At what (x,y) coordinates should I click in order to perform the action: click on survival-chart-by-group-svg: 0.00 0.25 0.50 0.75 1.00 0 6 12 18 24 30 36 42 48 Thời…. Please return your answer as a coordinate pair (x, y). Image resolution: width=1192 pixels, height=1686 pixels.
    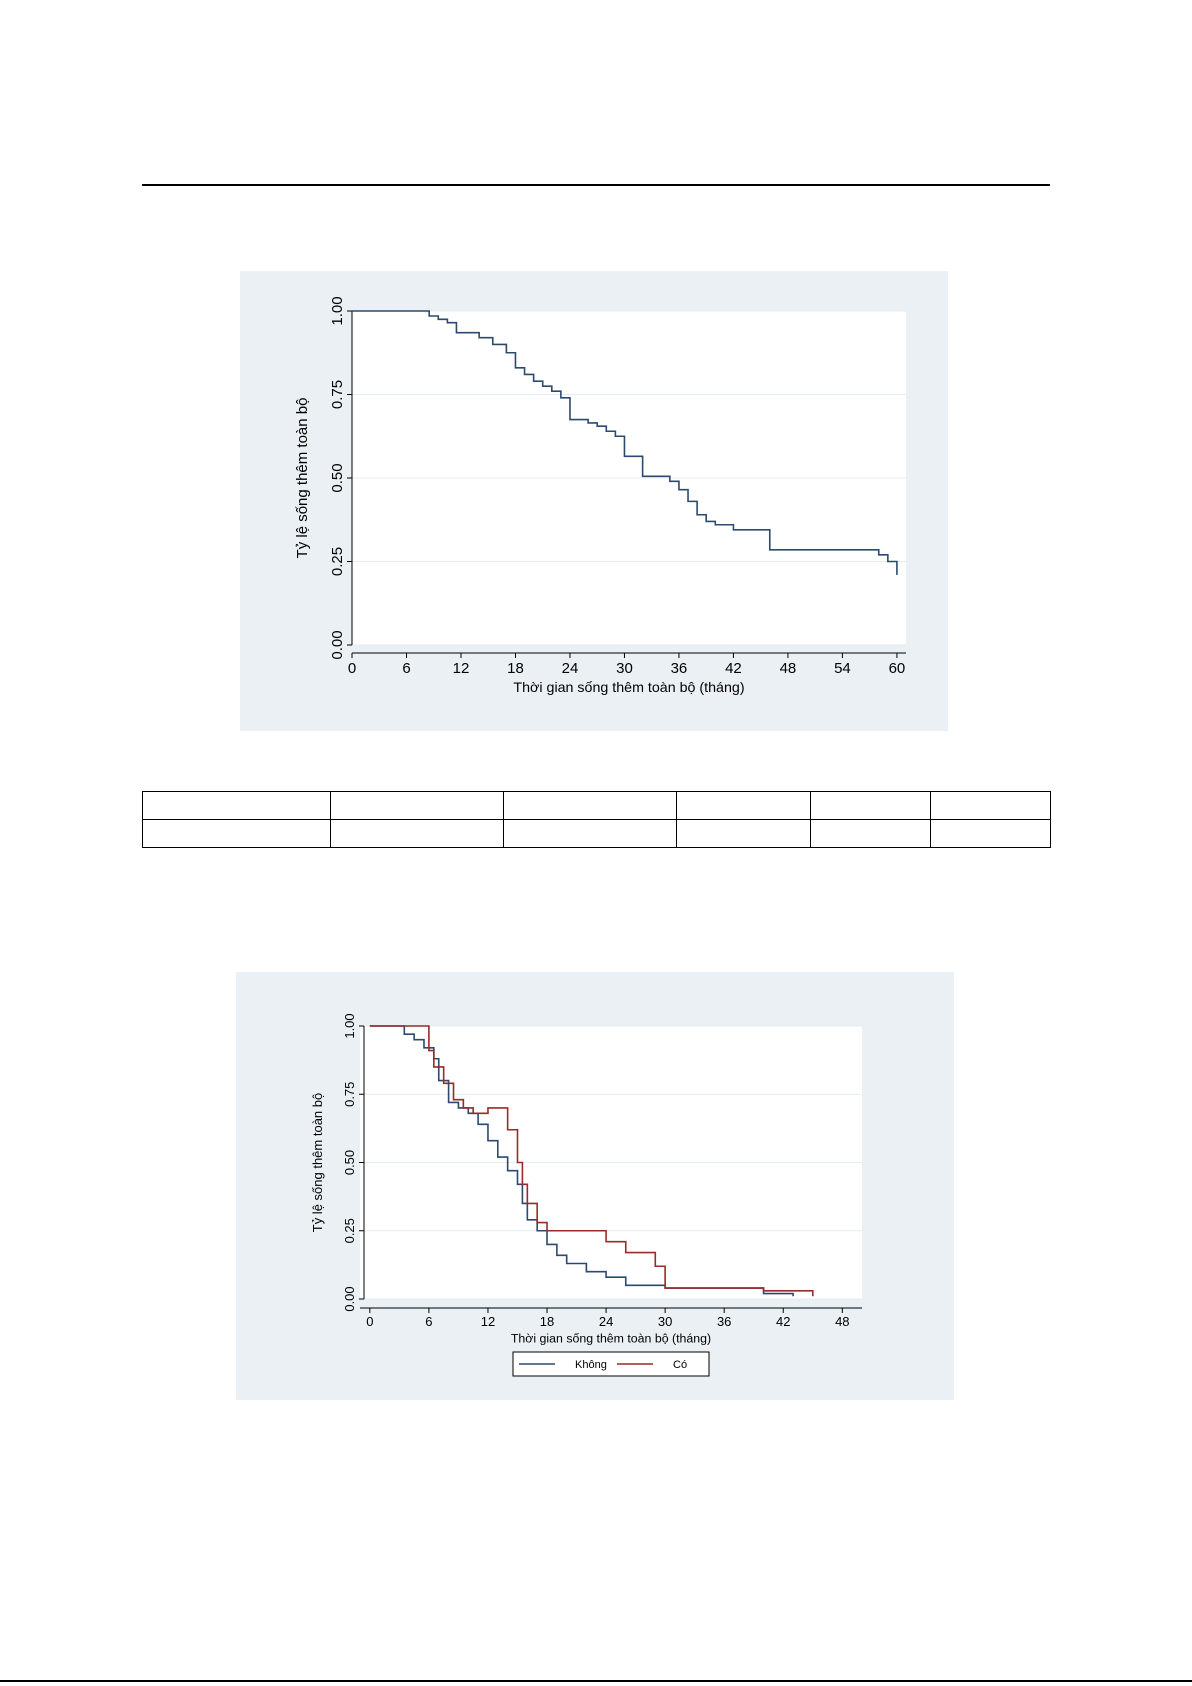
    Looking at the image, I should click on (586, 1195).